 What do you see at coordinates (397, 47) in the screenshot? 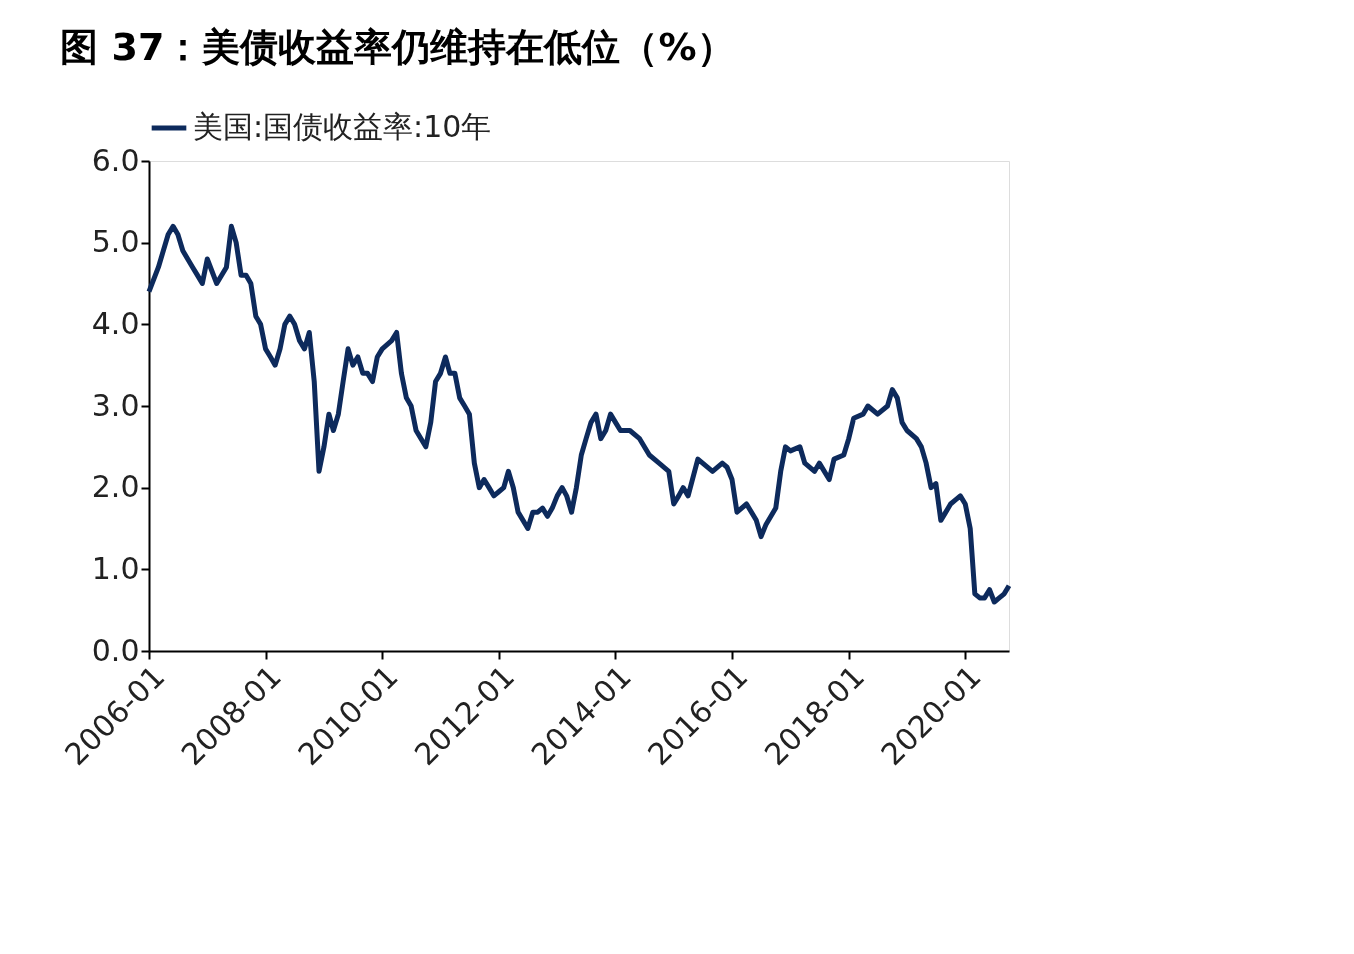
I see `chart-title: 图 37：美债收益率仍维持在低位（%）` at bounding box center [397, 47].